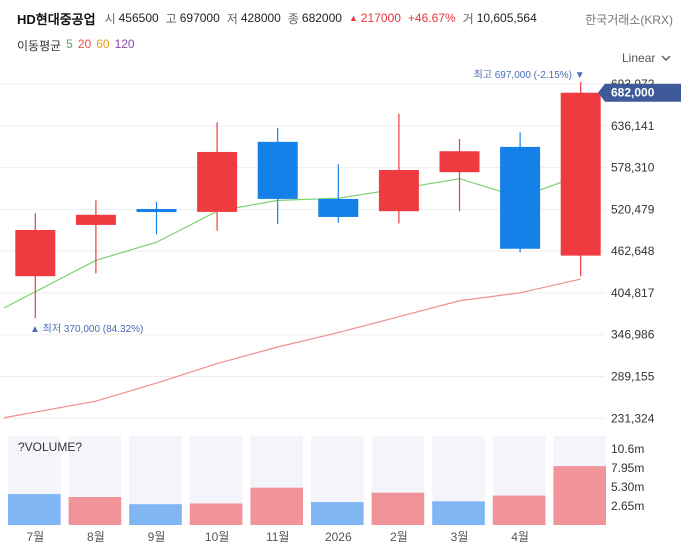 This screenshot has width=693, height=553. Describe the element at coordinates (124, 44) in the screenshot. I see `ma-120-label: 120` at that location.